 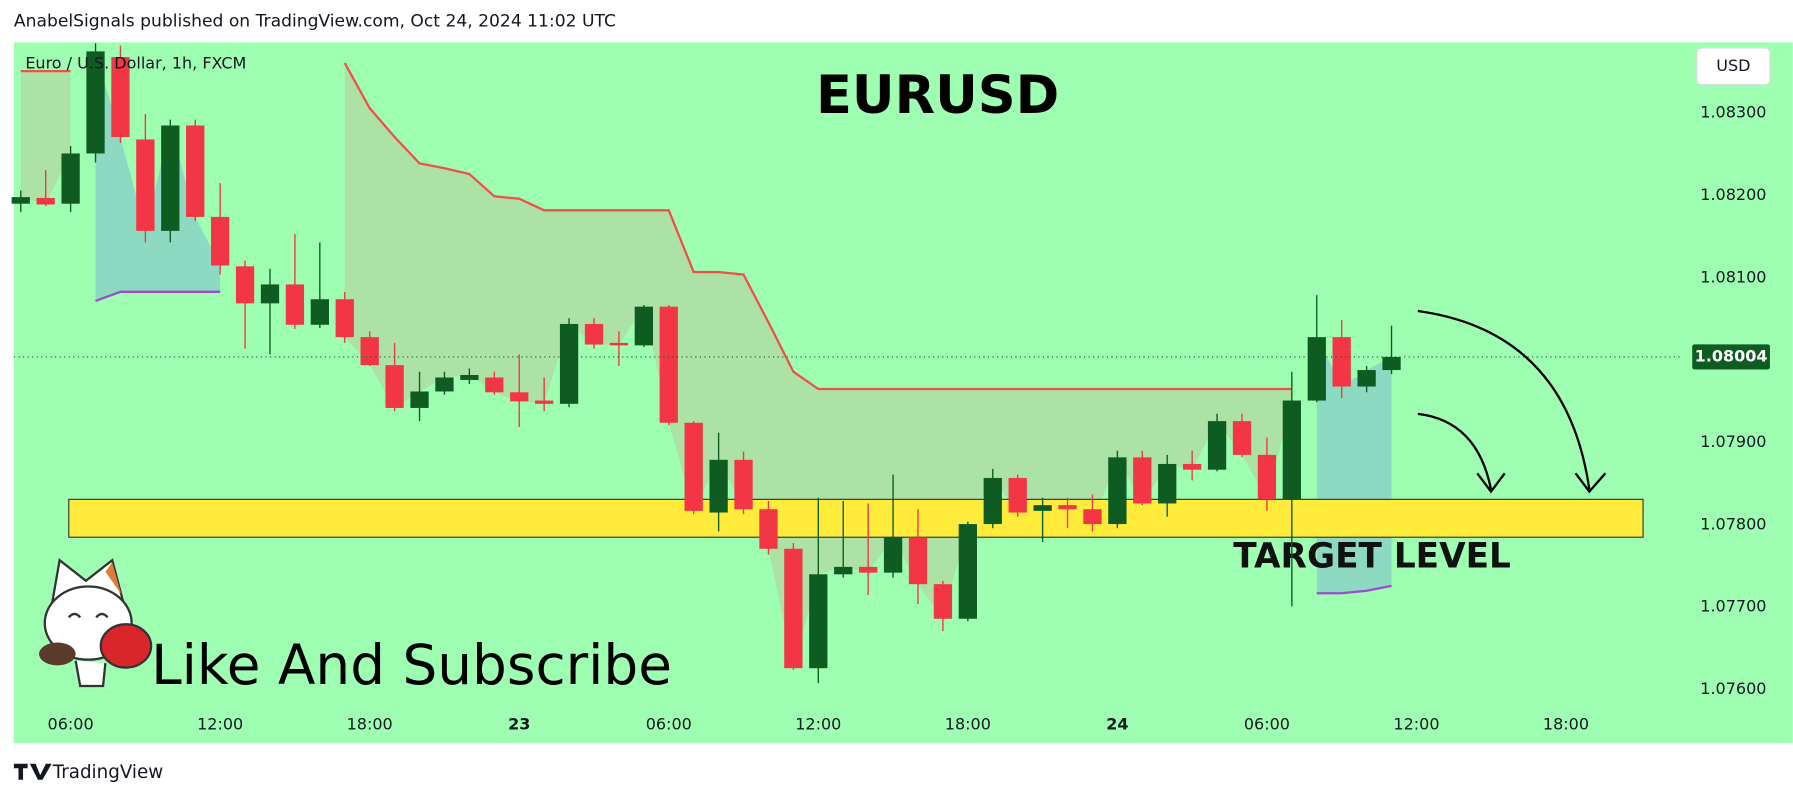 I want to click on chart-title: EURUSD, so click(x=937, y=95).